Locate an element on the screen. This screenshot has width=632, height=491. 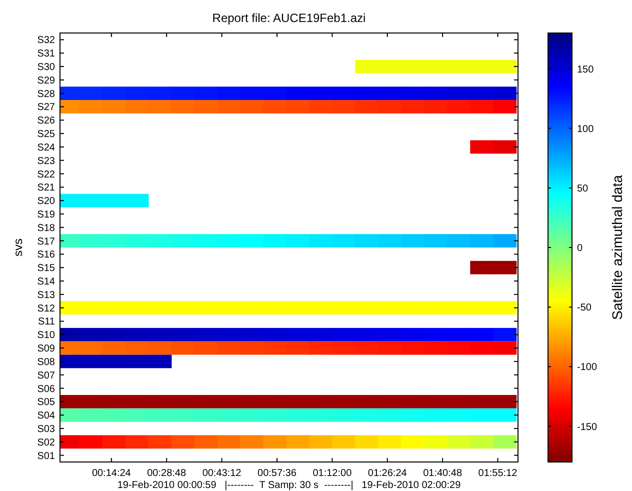
y-tick-label: S09 is located at coordinates (46, 349).